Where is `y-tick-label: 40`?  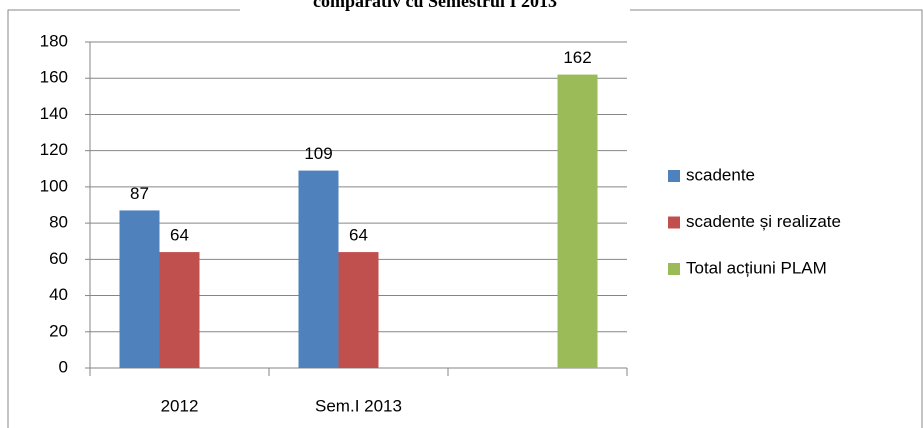
y-tick-label: 40 is located at coordinates (58, 294).